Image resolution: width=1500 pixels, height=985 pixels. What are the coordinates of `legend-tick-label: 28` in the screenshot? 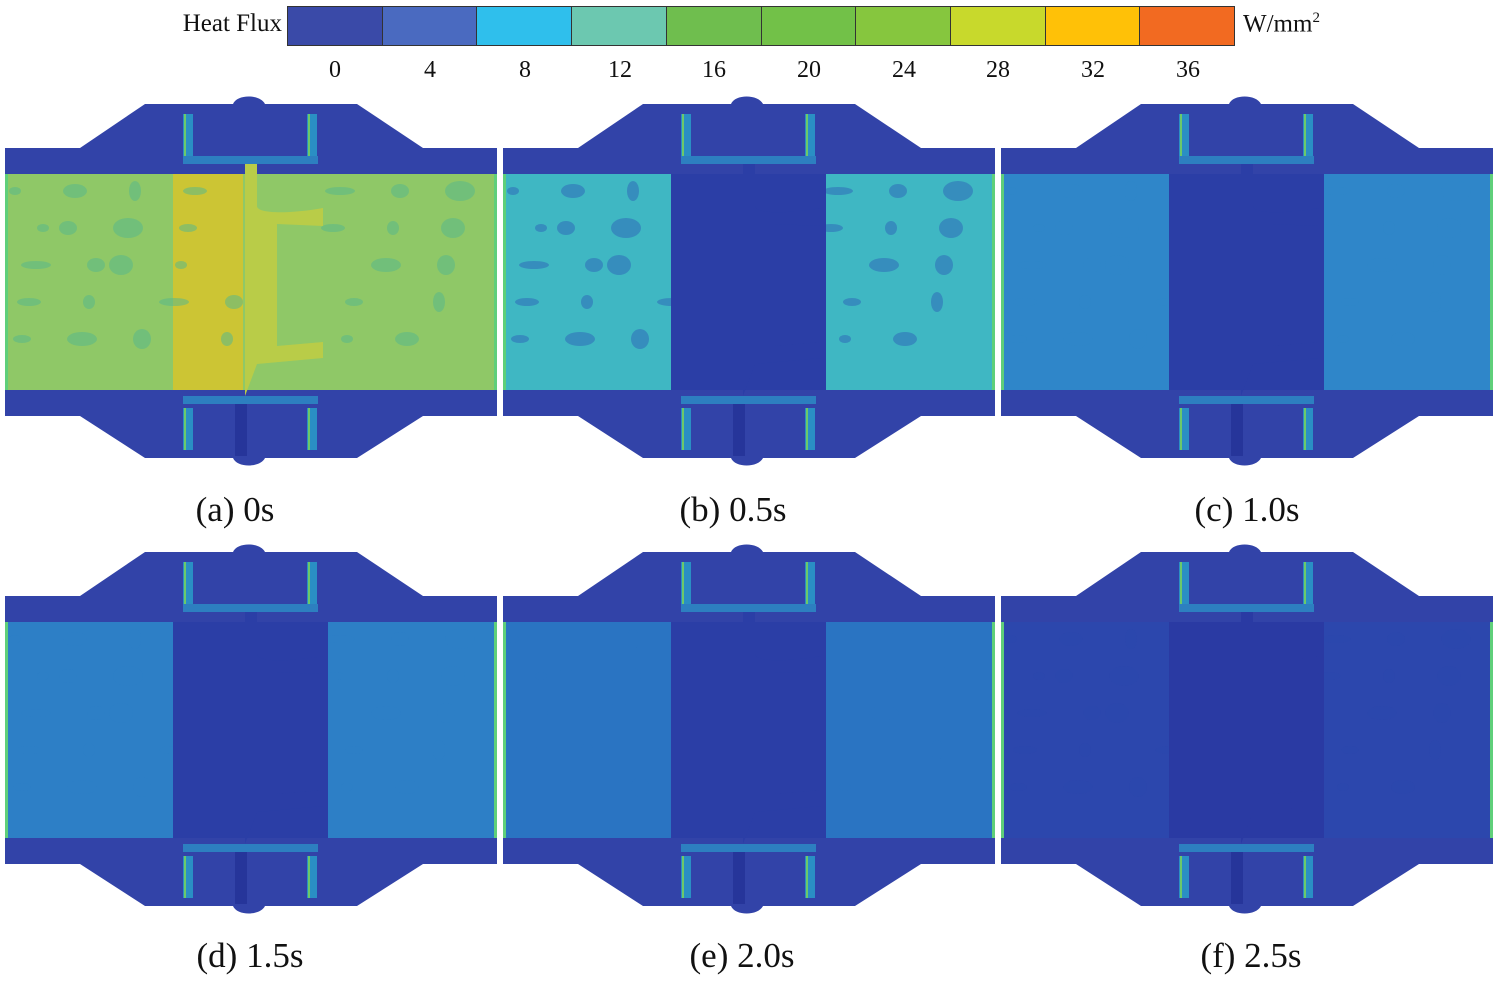 It's located at (998, 70).